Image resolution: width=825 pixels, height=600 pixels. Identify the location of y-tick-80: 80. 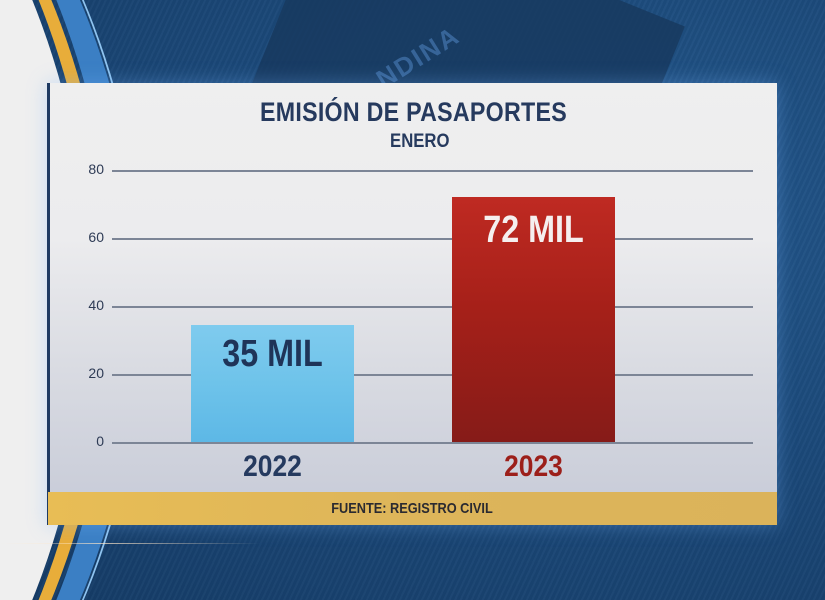
(96, 169).